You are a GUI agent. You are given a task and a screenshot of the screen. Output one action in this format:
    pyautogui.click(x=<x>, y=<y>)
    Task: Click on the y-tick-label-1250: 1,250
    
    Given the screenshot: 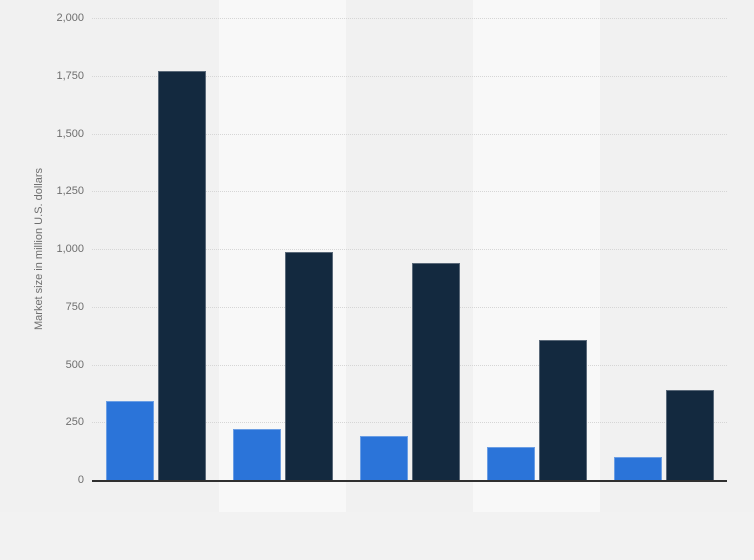 What is the action you would take?
    pyautogui.click(x=70, y=191)
    